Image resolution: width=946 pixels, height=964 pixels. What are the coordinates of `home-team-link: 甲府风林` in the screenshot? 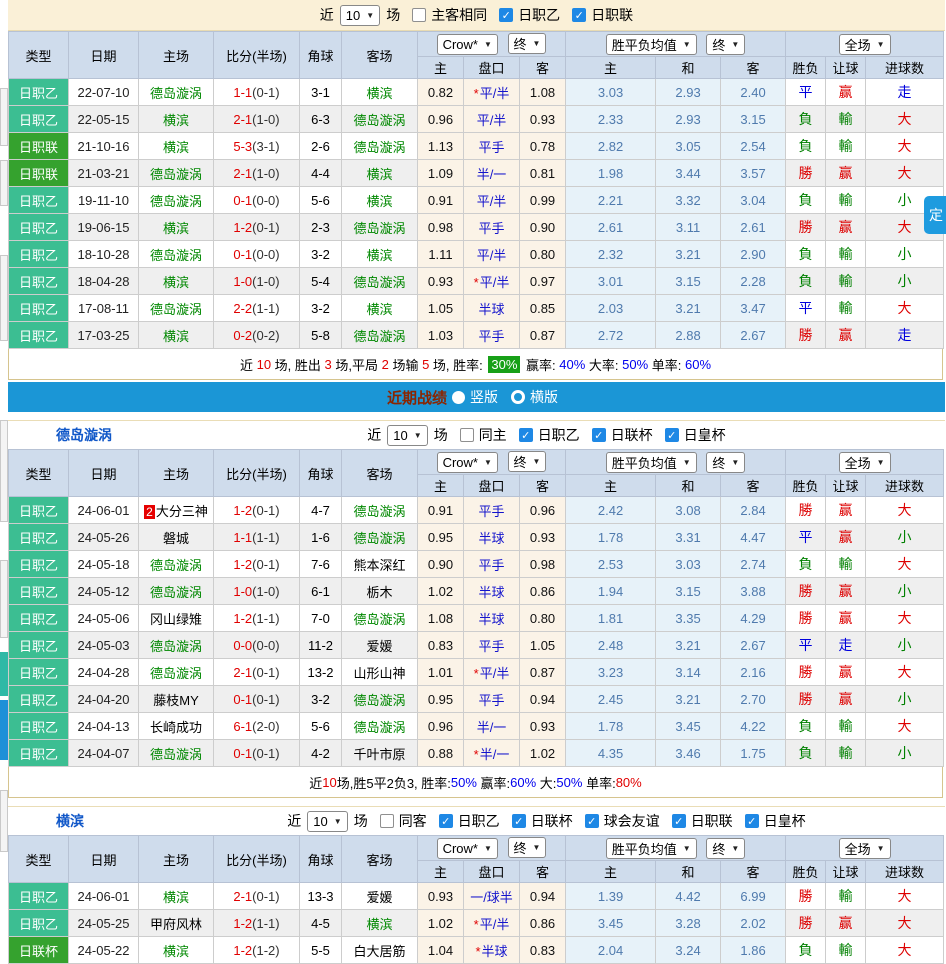 It's located at (175, 924).